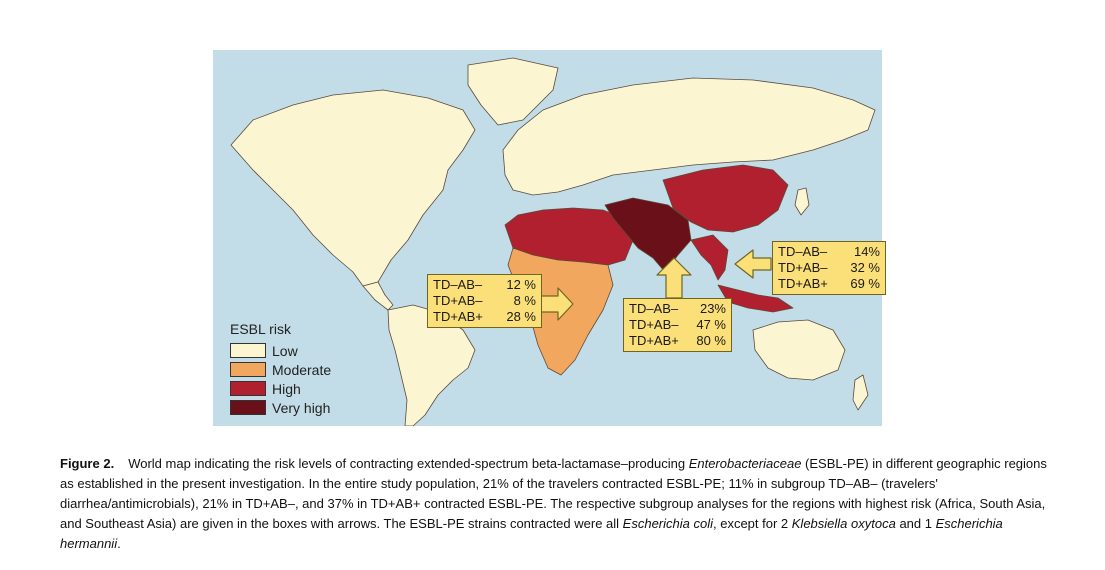 This screenshot has width=1105, height=570. Describe the element at coordinates (286, 388) in the screenshot. I see `legend-label: High` at that location.